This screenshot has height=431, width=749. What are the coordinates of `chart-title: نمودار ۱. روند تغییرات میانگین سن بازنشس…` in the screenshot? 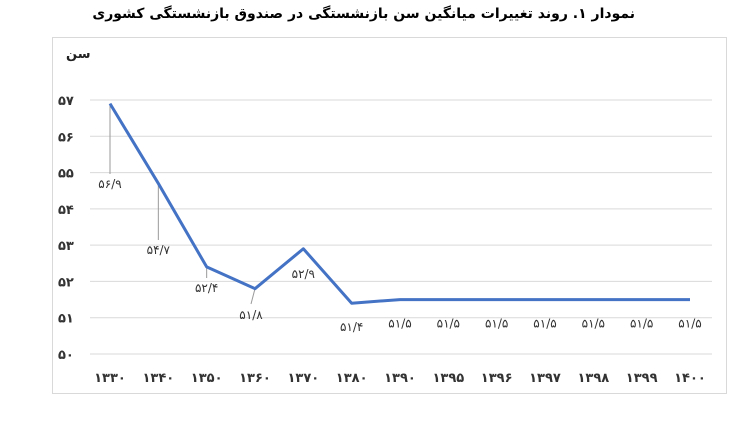 It's located at (363, 14).